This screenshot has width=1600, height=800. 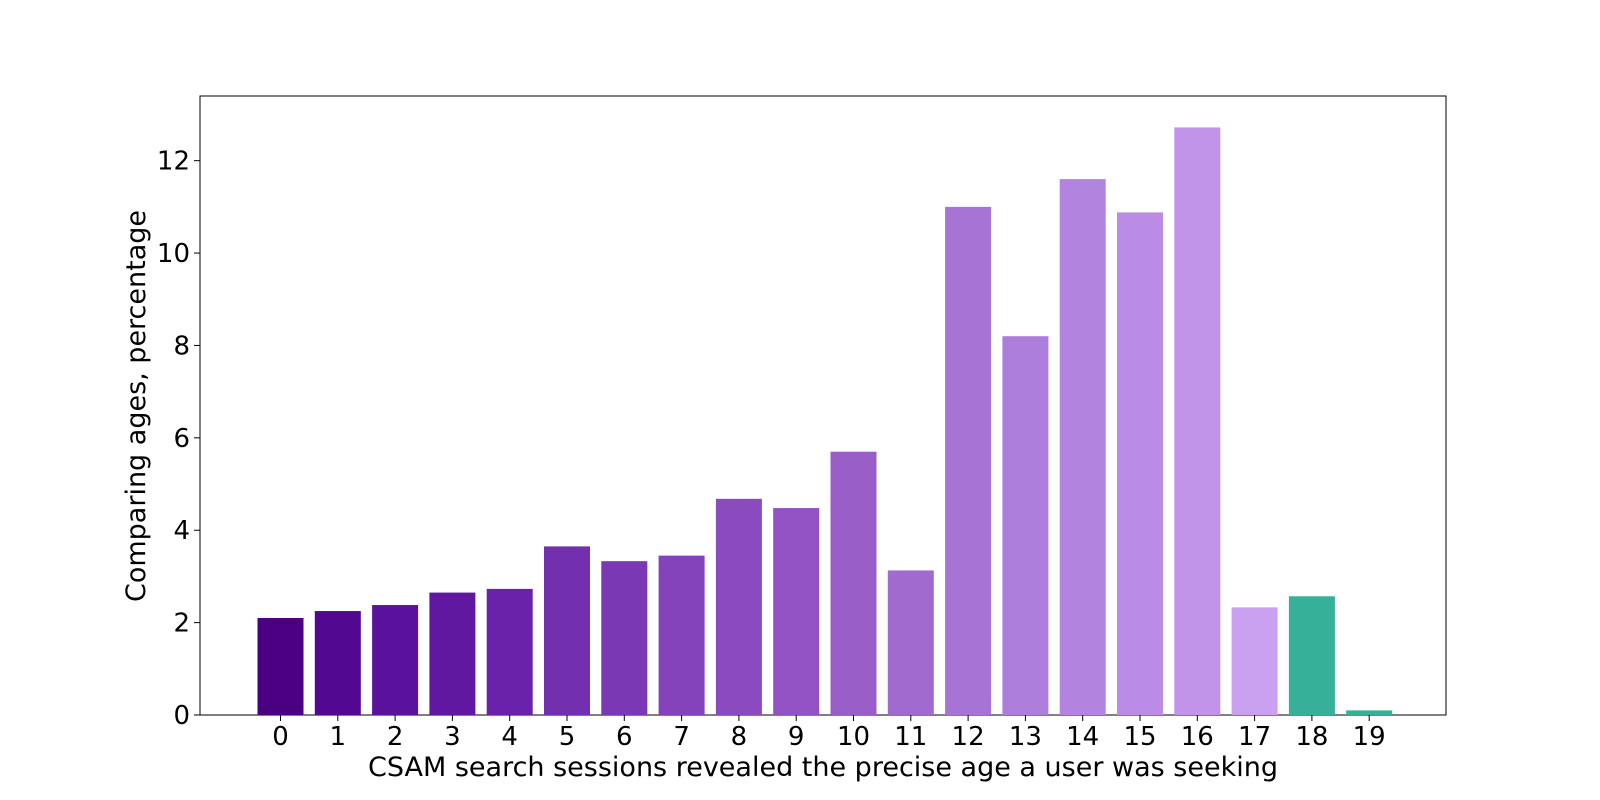 What do you see at coordinates (1197, 737) in the screenshot?
I see `x-tick-label: 16` at bounding box center [1197, 737].